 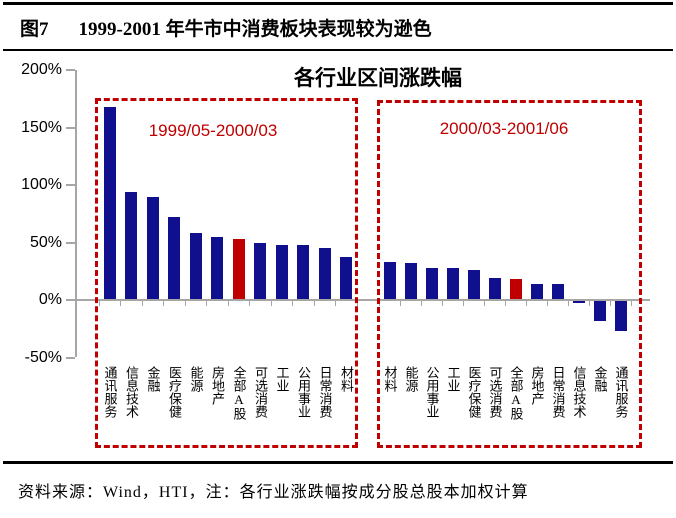 What do you see at coordinates (34, 29) in the screenshot?
I see `figure-number: 图7` at bounding box center [34, 29].